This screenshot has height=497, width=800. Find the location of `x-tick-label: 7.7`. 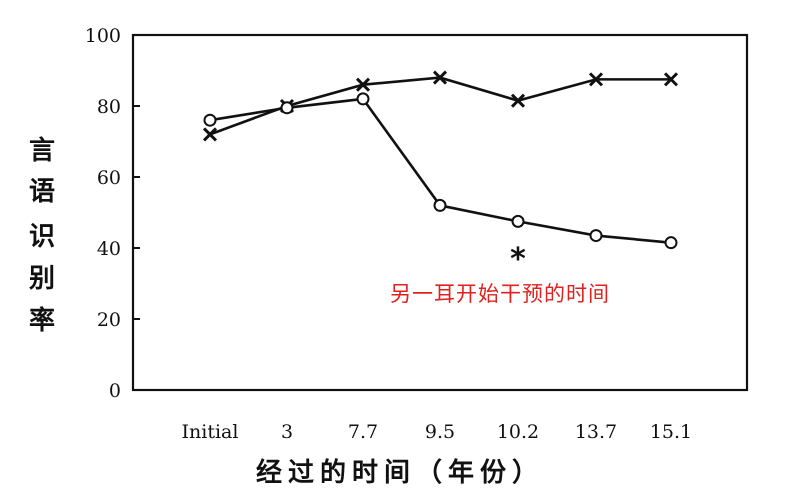

x-tick-label: 7.7 is located at coordinates (363, 432).